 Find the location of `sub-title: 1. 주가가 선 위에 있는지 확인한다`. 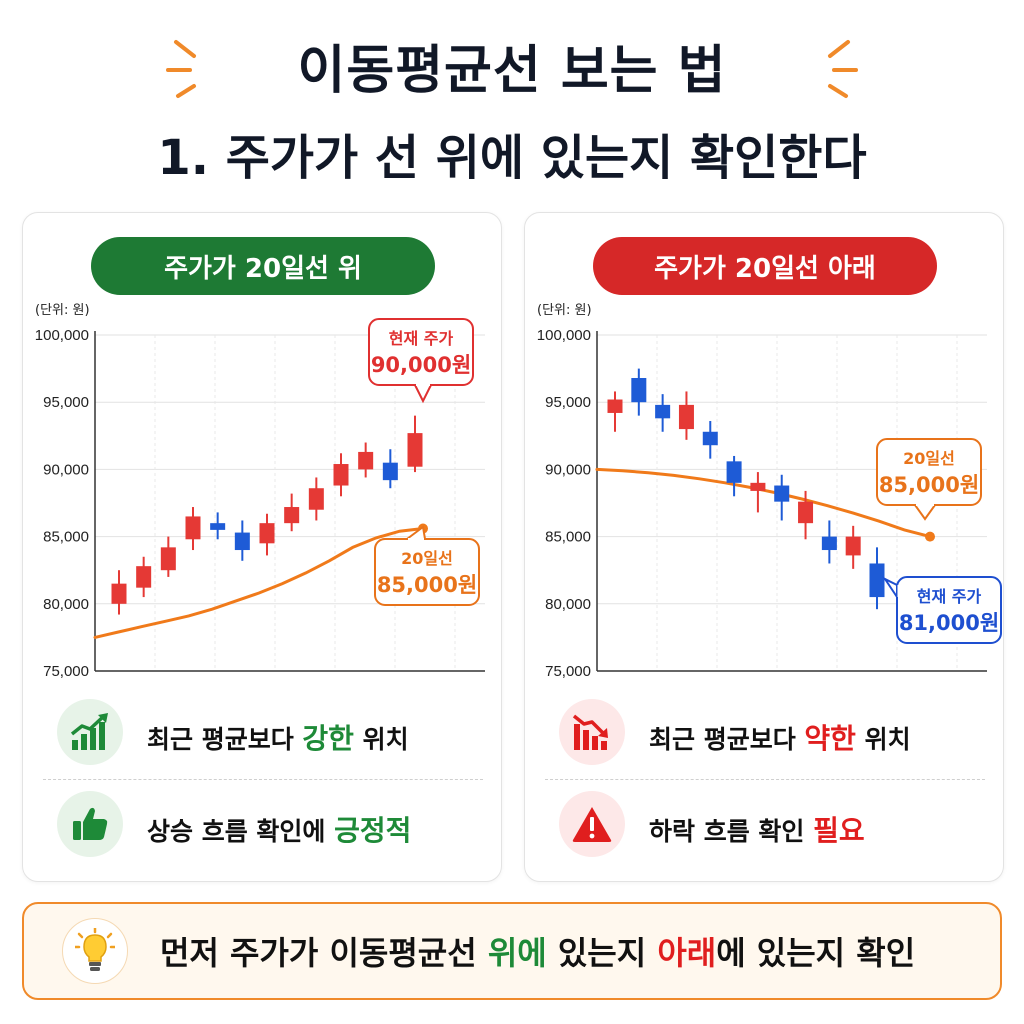

sub-title: 1. 주가가 선 위에 있는지 확인한다 is located at coordinates (512, 158).